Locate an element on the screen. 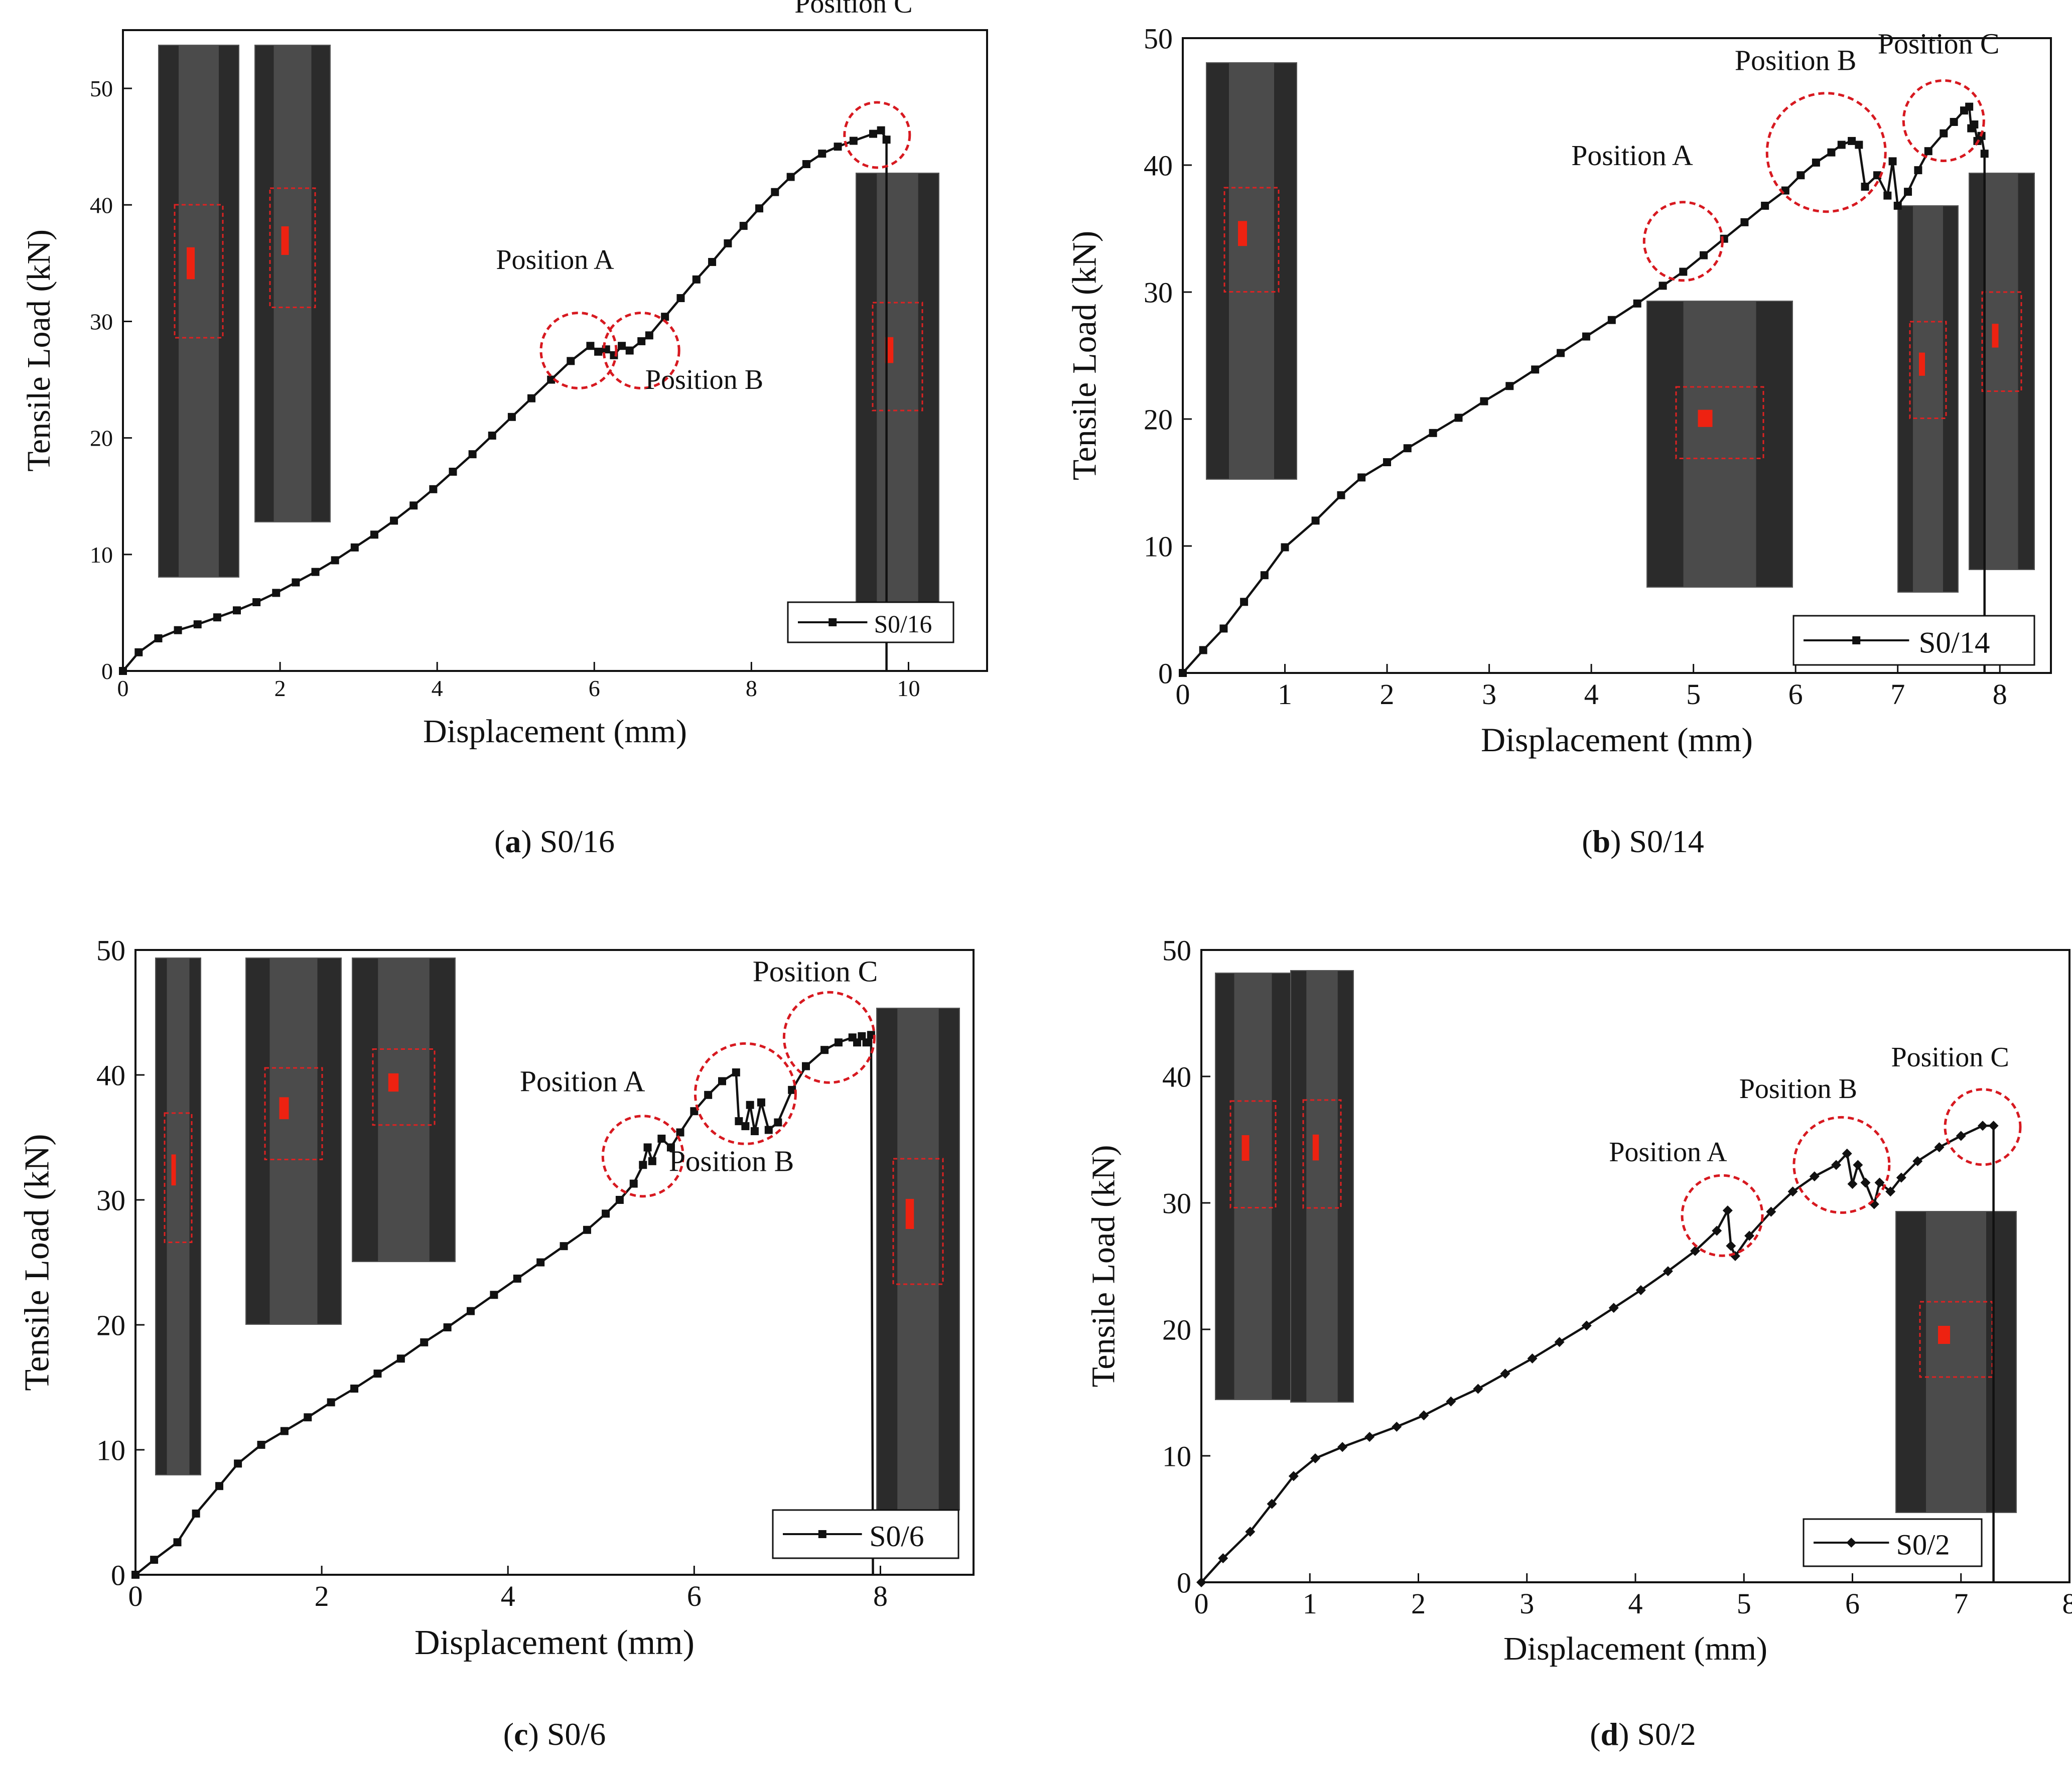  y-tick-label-d-3: 30 is located at coordinates (1176, 1203).